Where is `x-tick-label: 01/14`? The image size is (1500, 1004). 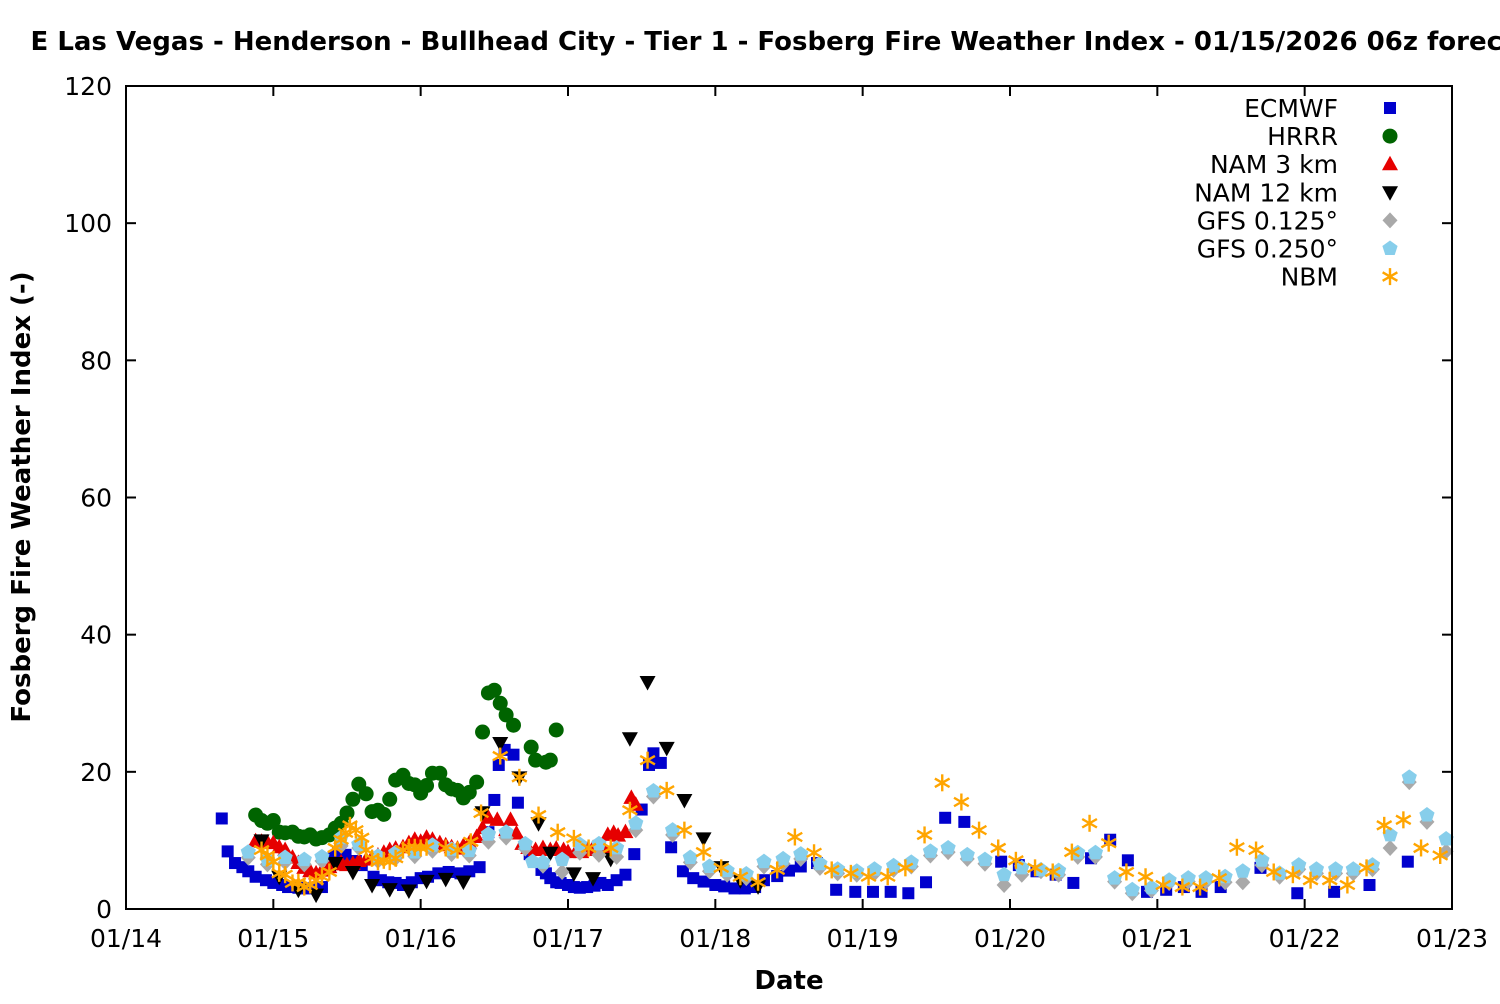 x-tick-label: 01/14 is located at coordinates (126, 938).